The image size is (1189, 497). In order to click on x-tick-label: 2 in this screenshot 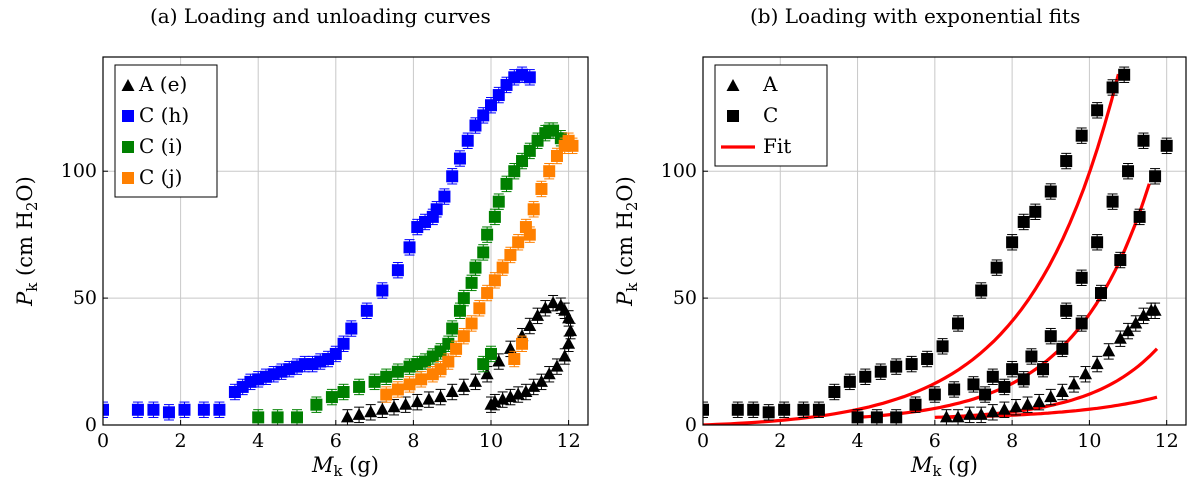, I will do `click(181, 441)`.